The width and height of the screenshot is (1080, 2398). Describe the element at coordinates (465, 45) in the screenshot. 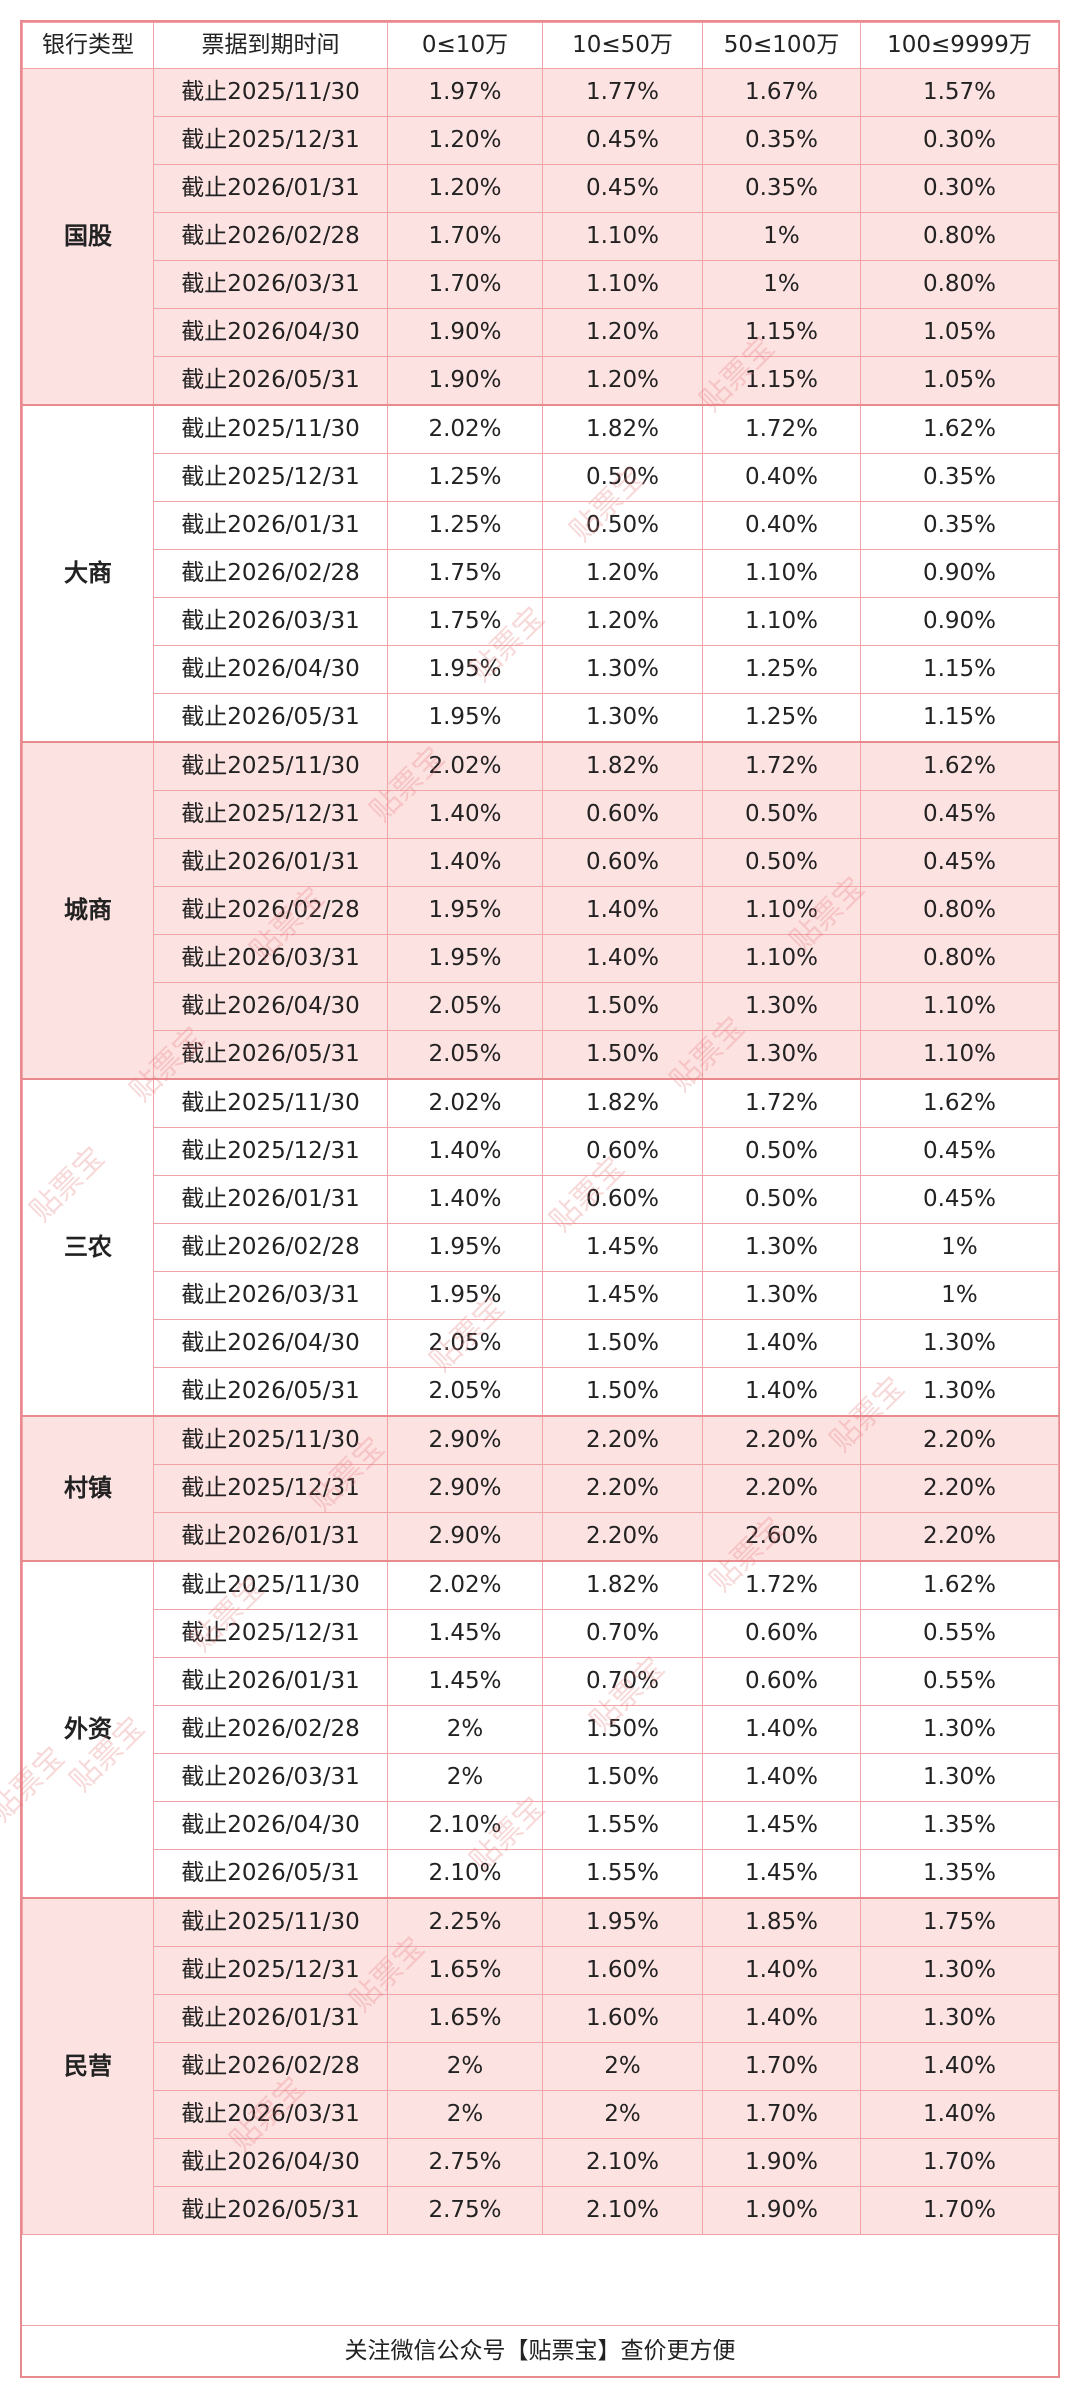

I see `header-amount-tier-1: 0≤10万` at that location.